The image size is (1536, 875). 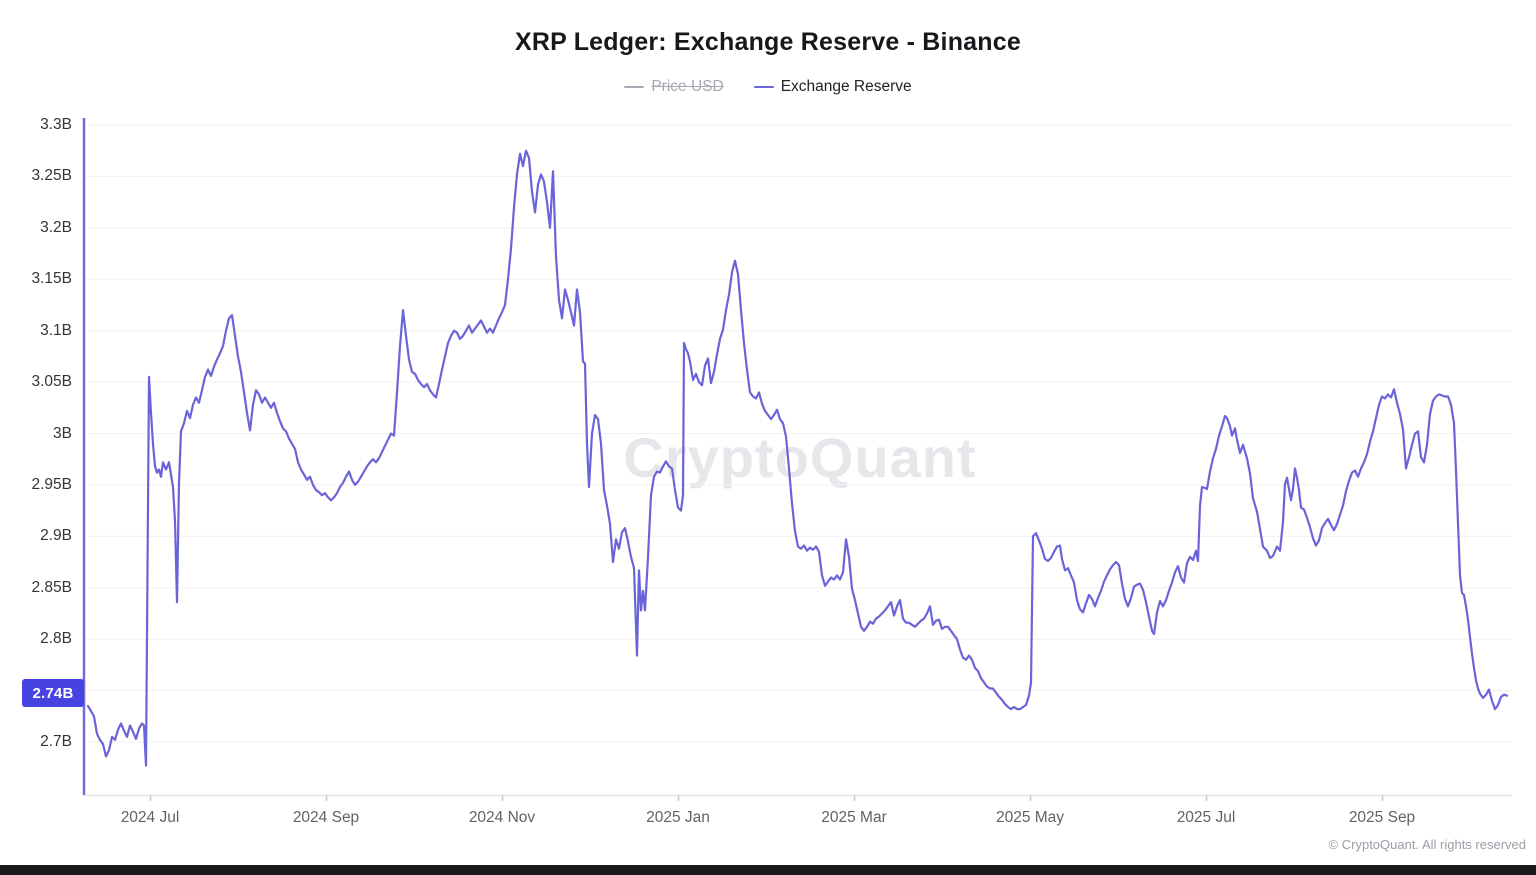 What do you see at coordinates (56, 330) in the screenshot?
I see `y-tick-label-3.1B: 3.1B` at bounding box center [56, 330].